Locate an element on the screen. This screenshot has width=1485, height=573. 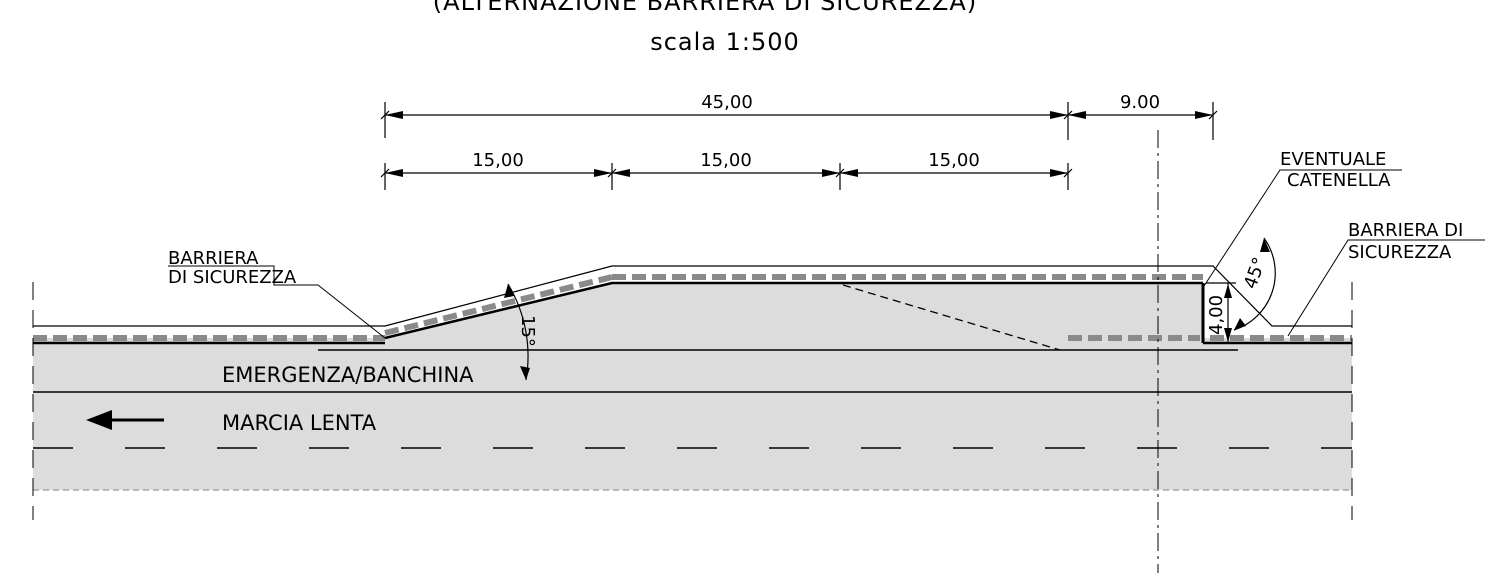
dimension-segments is located at coordinates (726, 176).